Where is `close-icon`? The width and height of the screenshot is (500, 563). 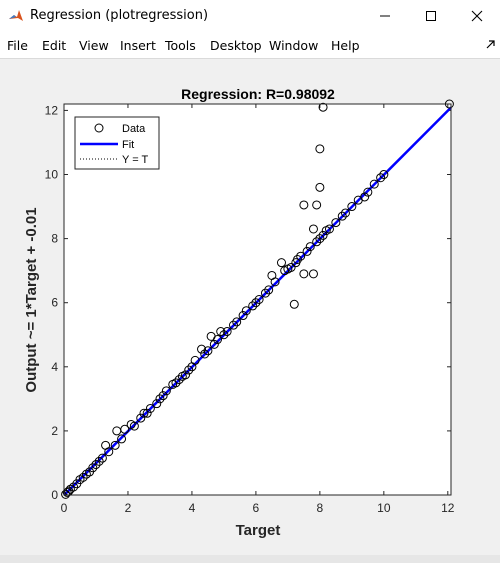
close-icon is located at coordinates (477, 16).